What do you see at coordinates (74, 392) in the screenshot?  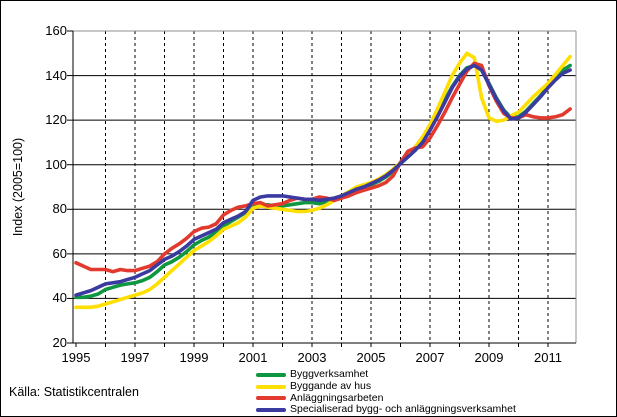 I see `source-note: Källa: Statistikcentralen` at bounding box center [74, 392].